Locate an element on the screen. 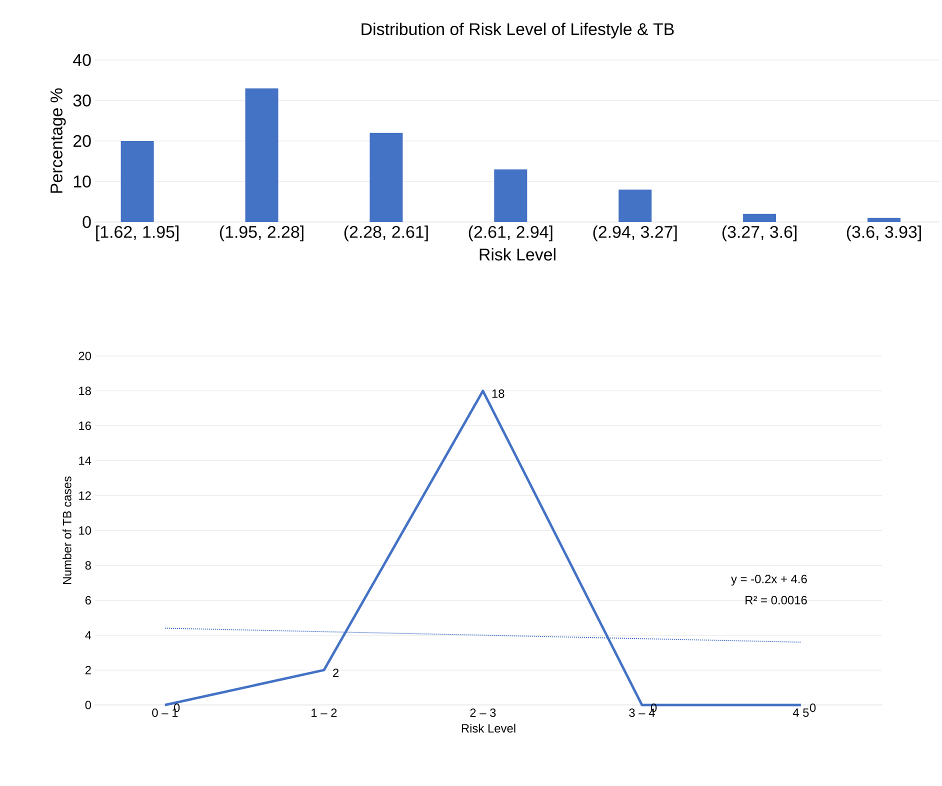 This screenshot has width=942, height=786. y-tick-label: 8 is located at coordinates (88, 565).